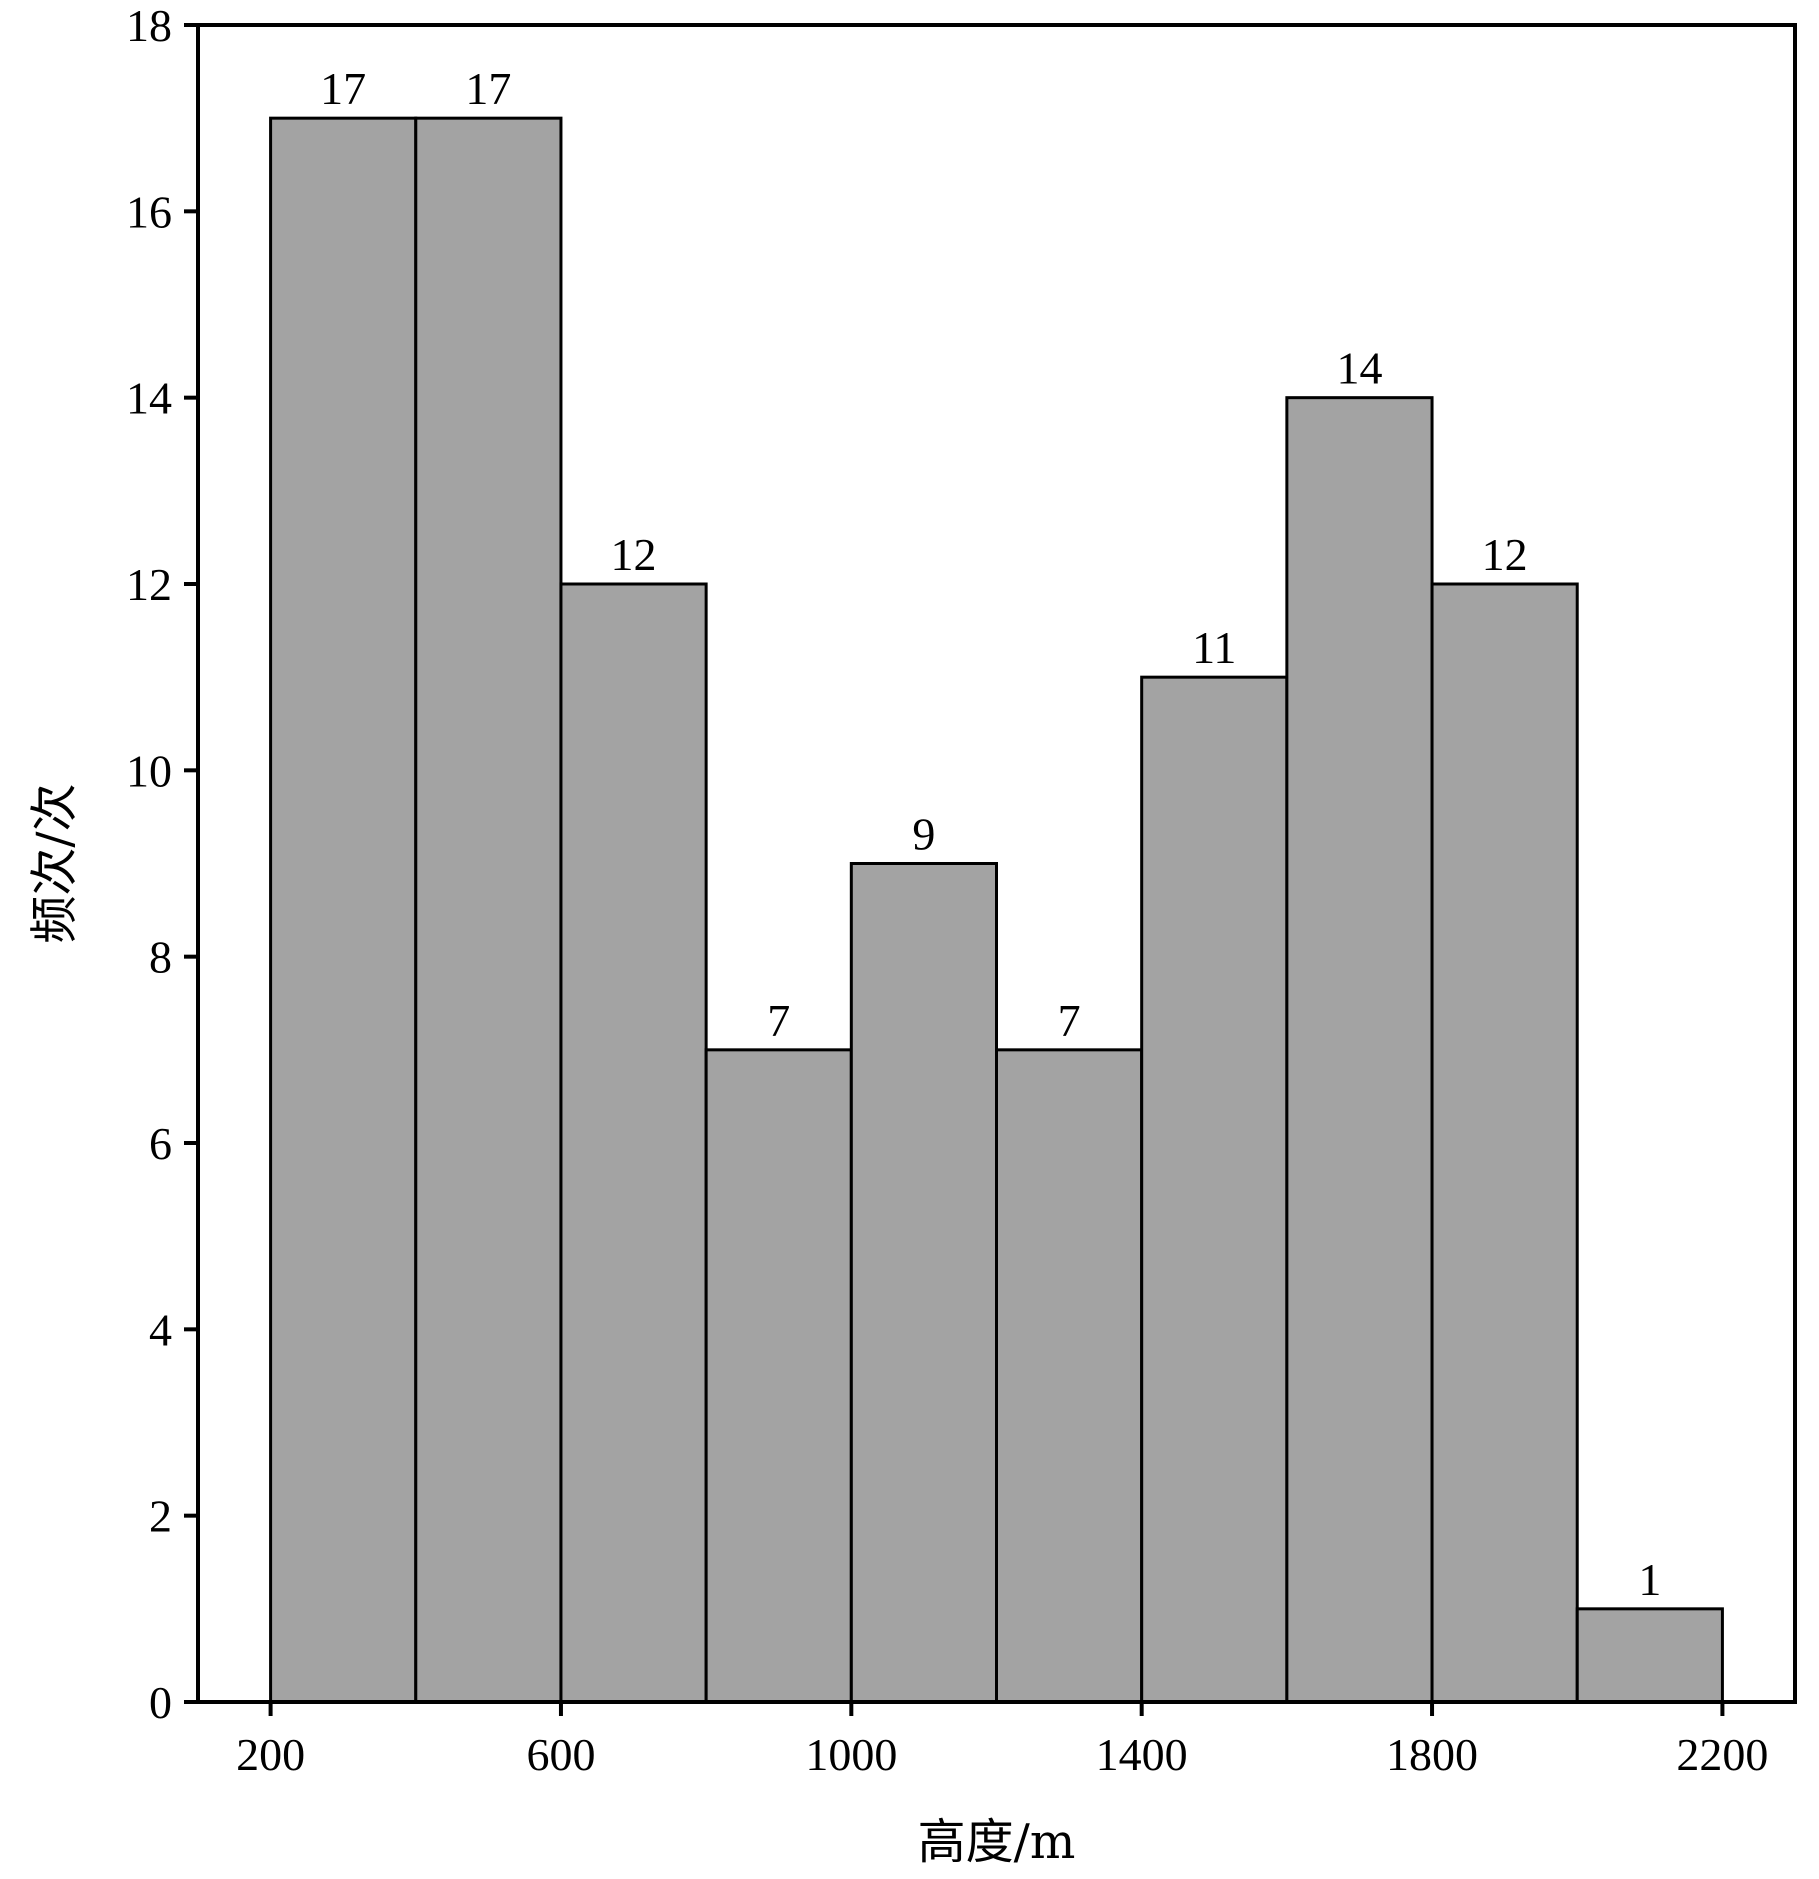 This screenshot has height=1879, width=1819. I want to click on data-label-5: 7, so click(1069, 1020).